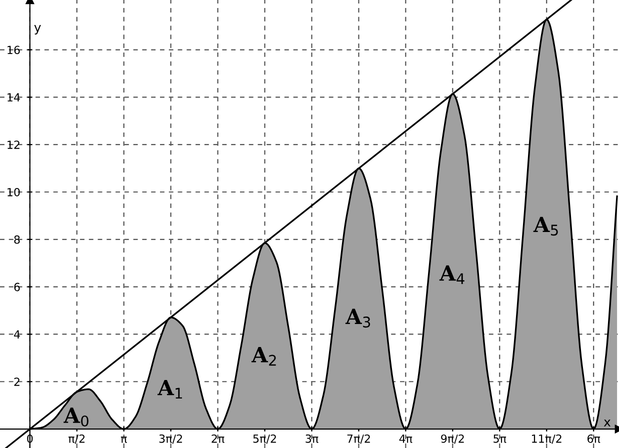 This screenshot has height=448, width=619. What do you see at coordinates (451, 274) in the screenshot?
I see `annotation: A$_{4}$` at bounding box center [451, 274].